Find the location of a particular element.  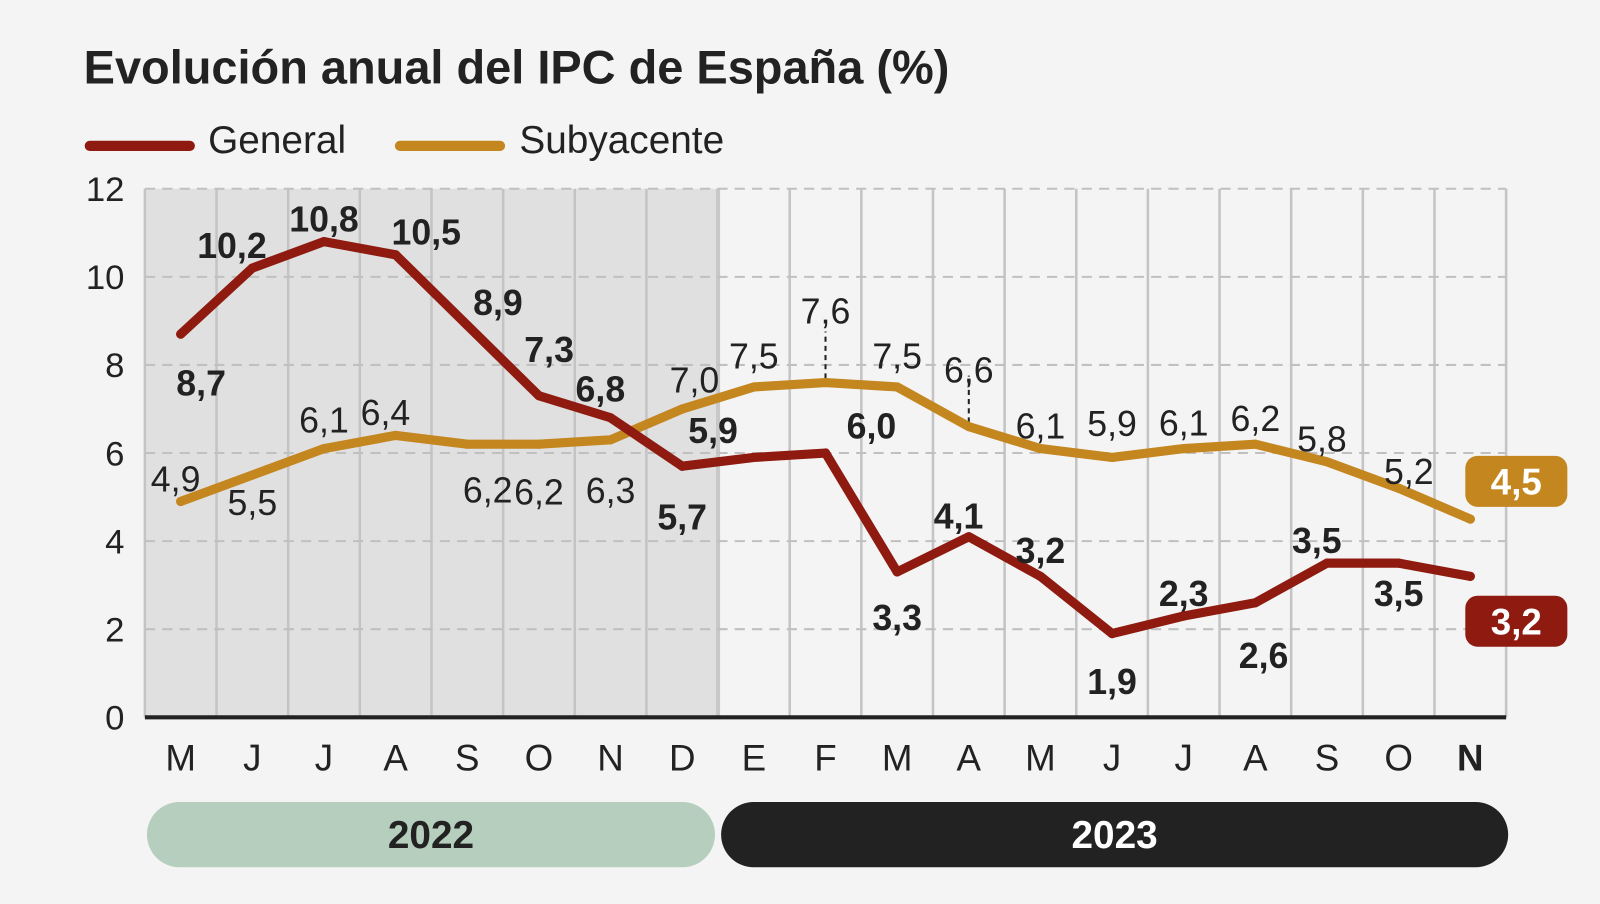

data-label-general: 6,0 is located at coordinates (872, 427).